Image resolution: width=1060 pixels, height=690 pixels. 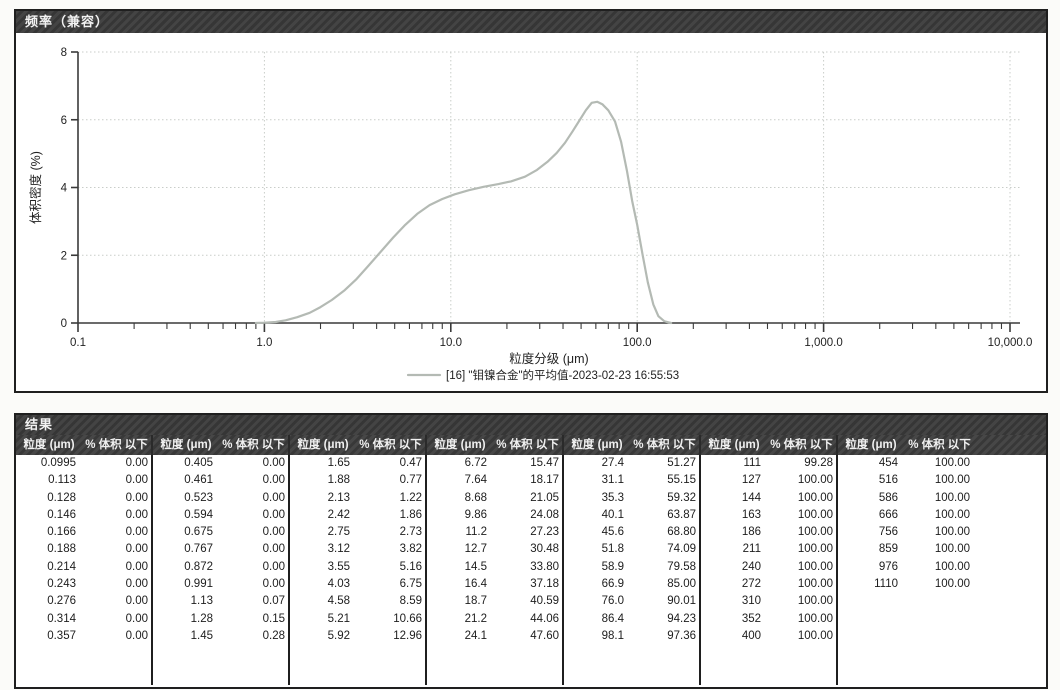 What do you see at coordinates (198, 532) in the screenshot?
I see `size-value: 0.675` at bounding box center [198, 532].